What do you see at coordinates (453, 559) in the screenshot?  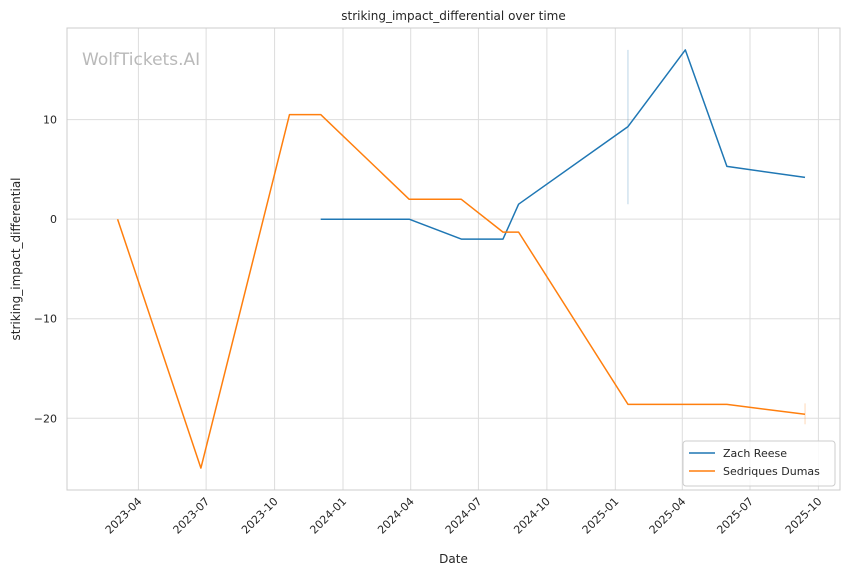 I see `x-axis-label: Date` at bounding box center [453, 559].